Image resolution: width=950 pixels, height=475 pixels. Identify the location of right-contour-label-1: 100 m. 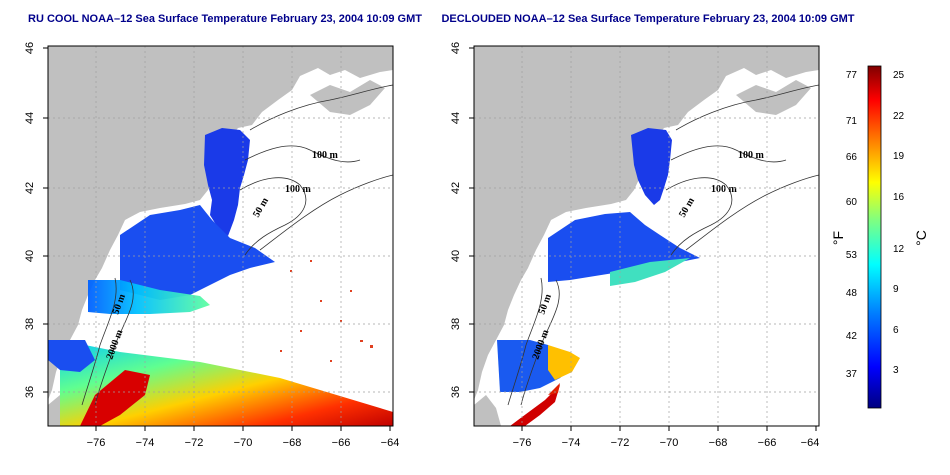
(751, 155).